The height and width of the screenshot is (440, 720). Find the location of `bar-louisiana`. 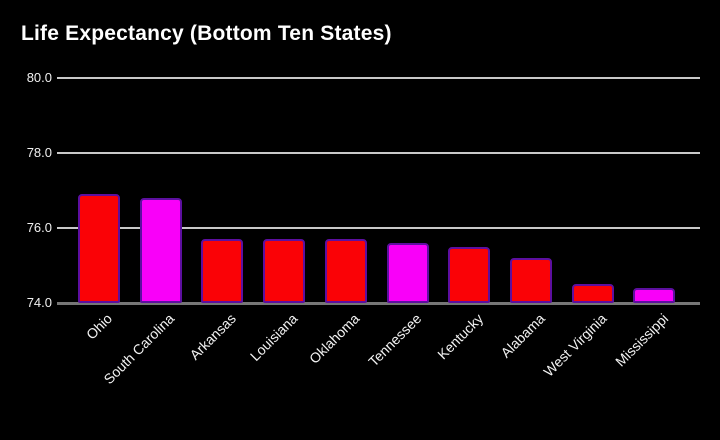

bar-louisiana is located at coordinates (284, 271).